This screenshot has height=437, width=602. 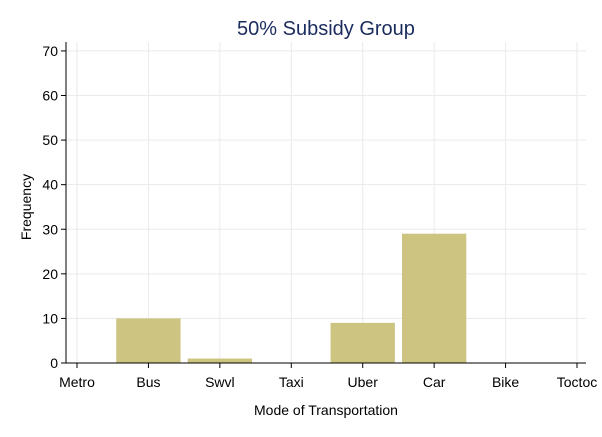 I want to click on bar-bus, so click(x=148, y=340).